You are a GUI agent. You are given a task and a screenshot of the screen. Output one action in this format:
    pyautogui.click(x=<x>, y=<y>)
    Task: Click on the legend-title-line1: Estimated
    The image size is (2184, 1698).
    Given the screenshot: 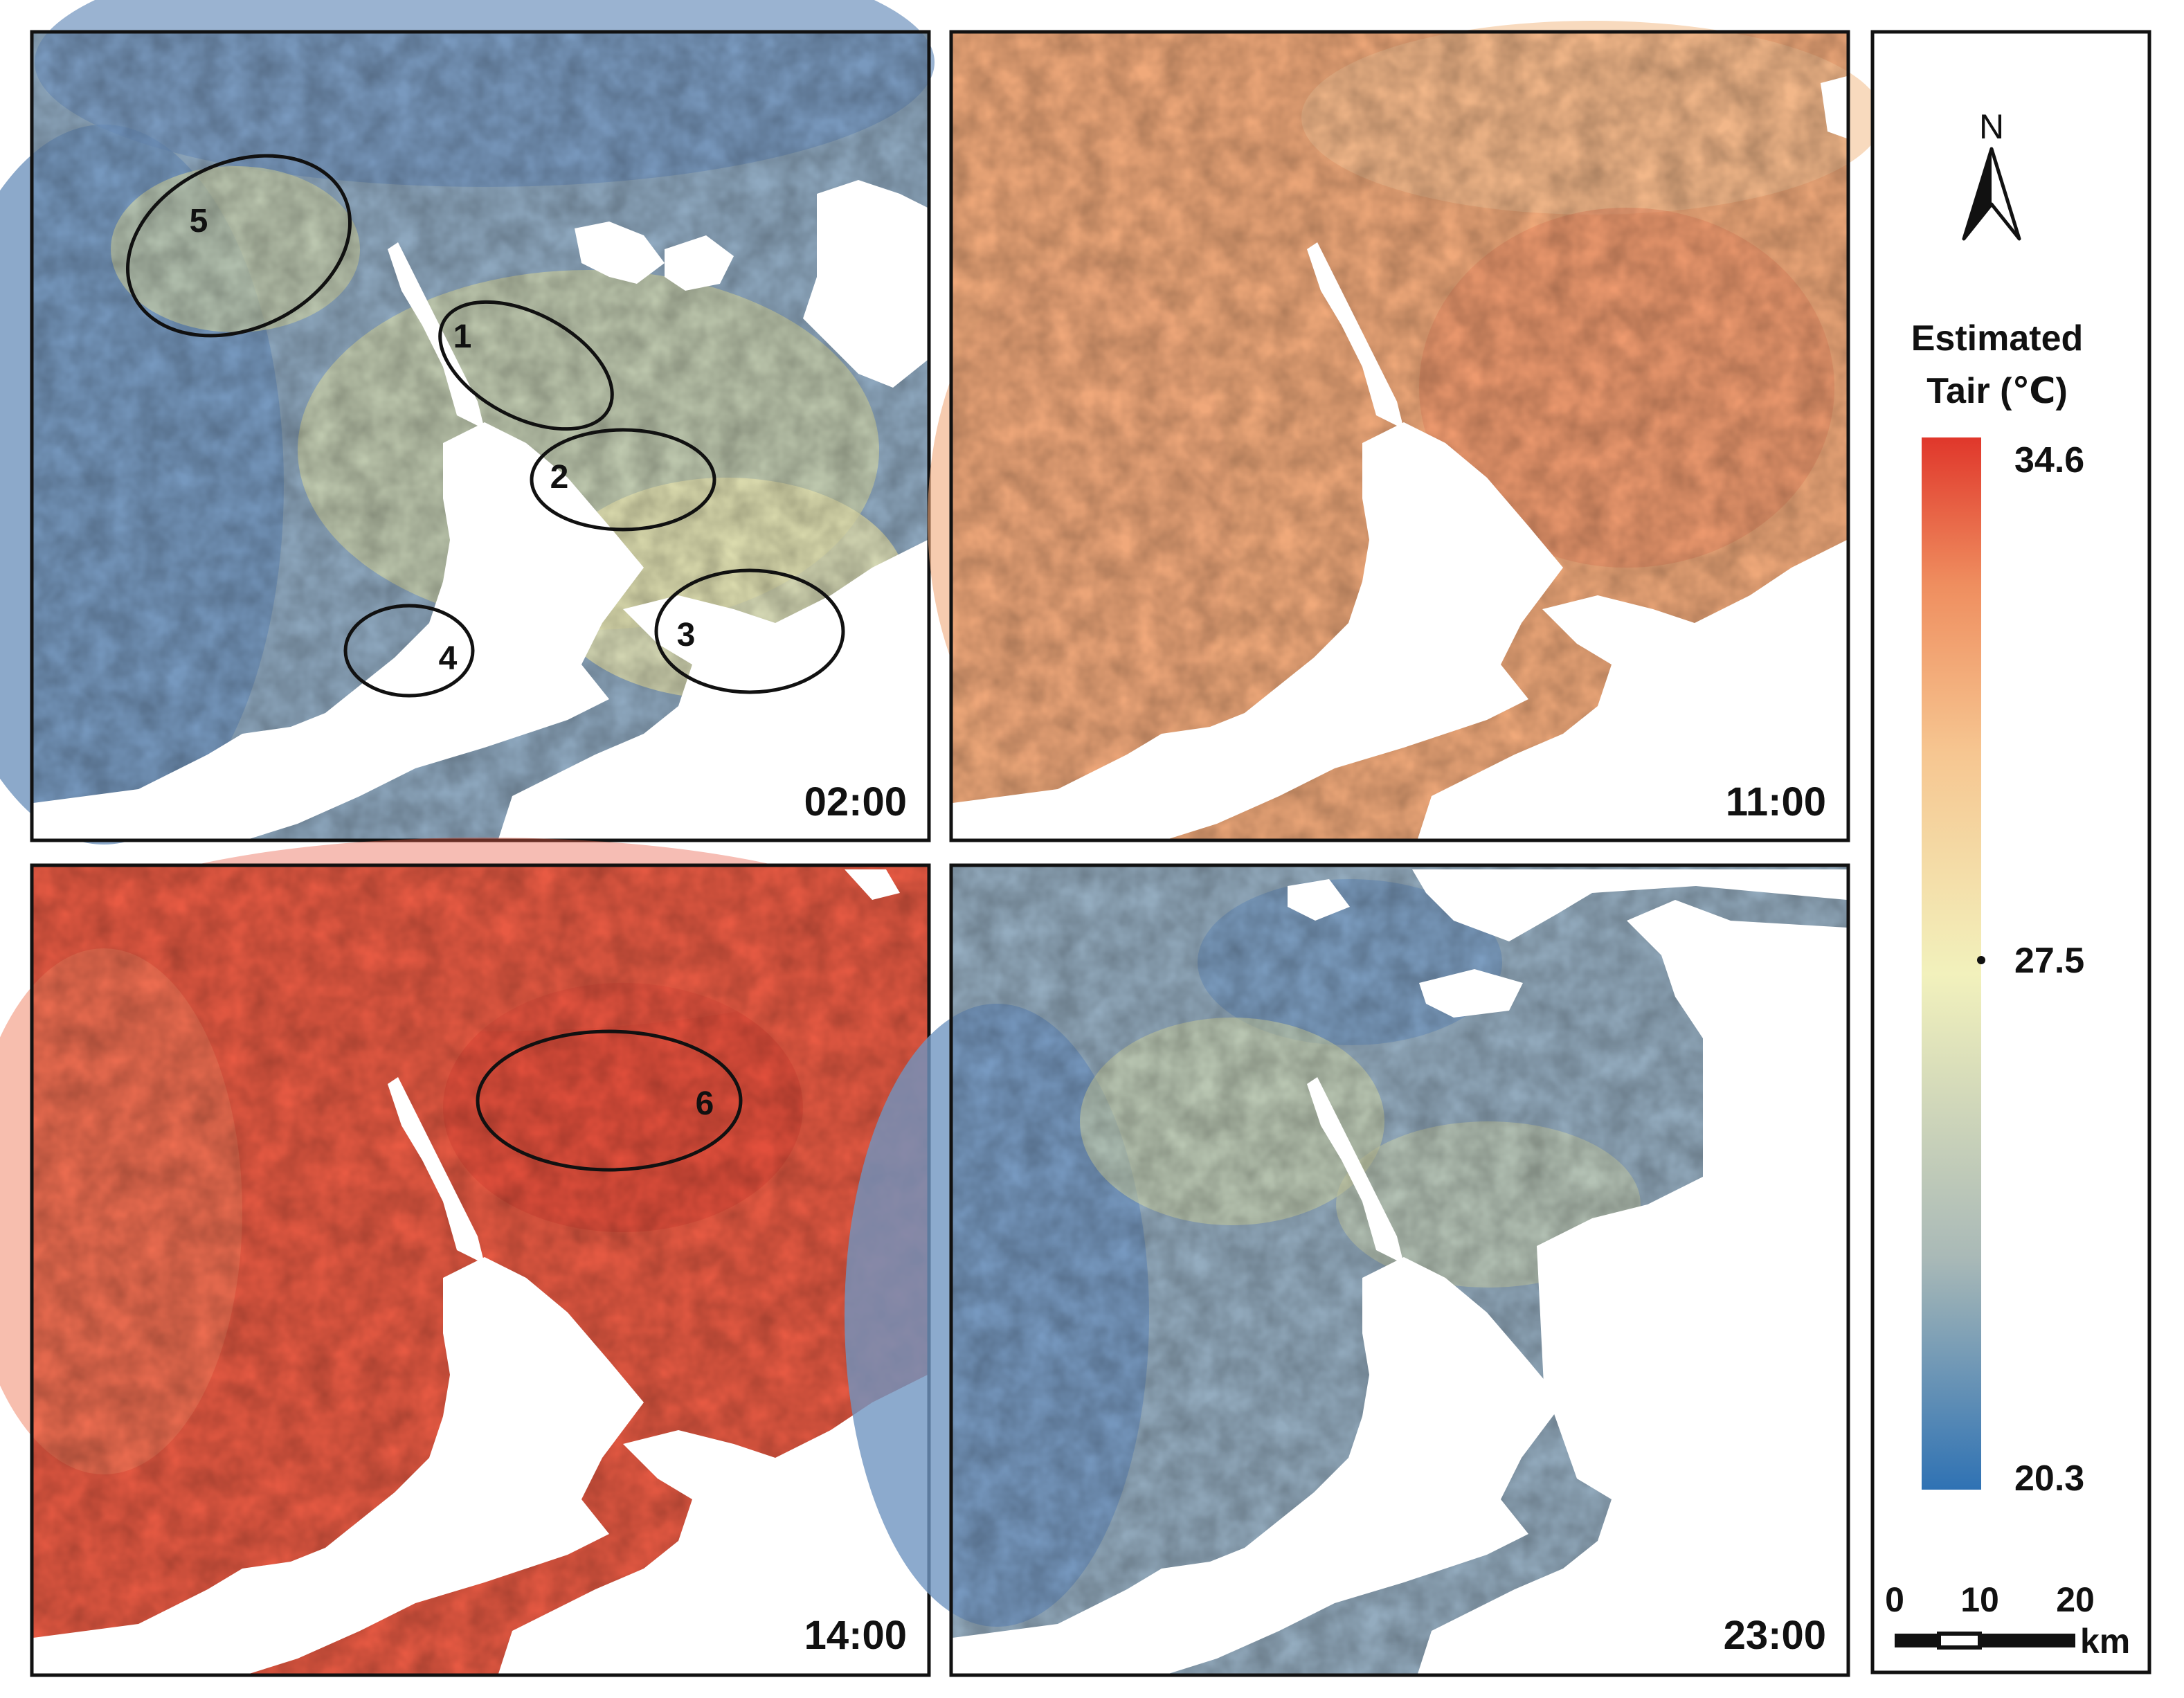 What is the action you would take?
    pyautogui.click(x=1997, y=338)
    